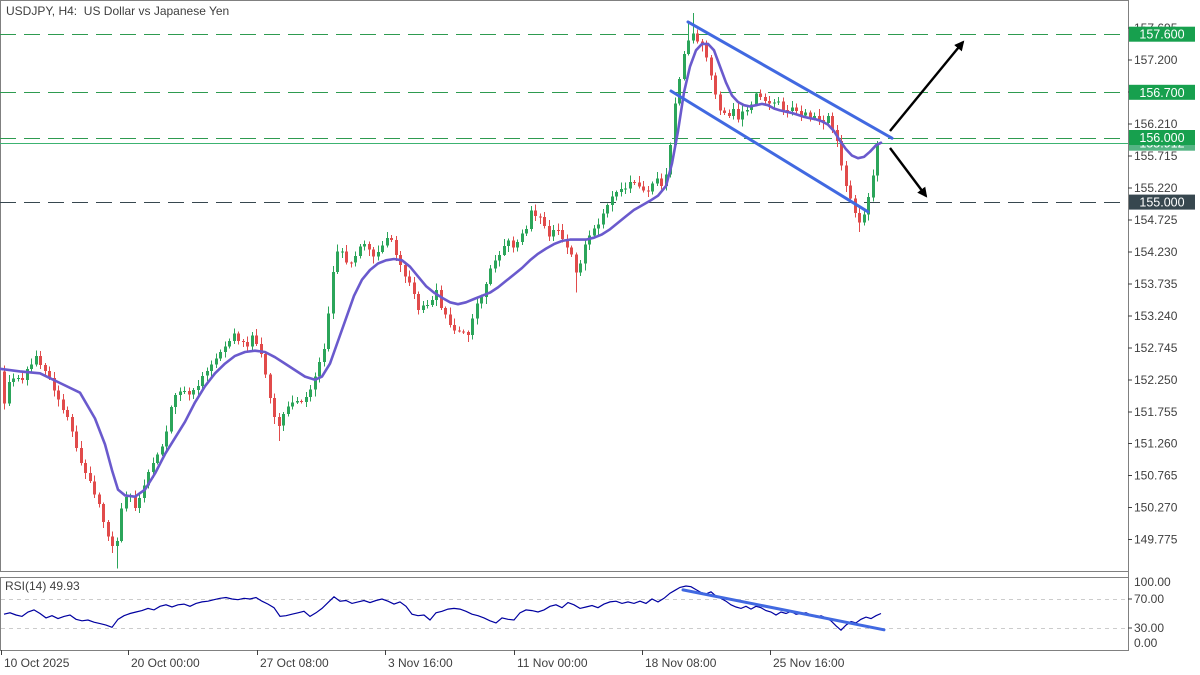 The width and height of the screenshot is (1200, 675). I want to click on time-tick-label: 27 Oct 08:00, so click(294, 663).